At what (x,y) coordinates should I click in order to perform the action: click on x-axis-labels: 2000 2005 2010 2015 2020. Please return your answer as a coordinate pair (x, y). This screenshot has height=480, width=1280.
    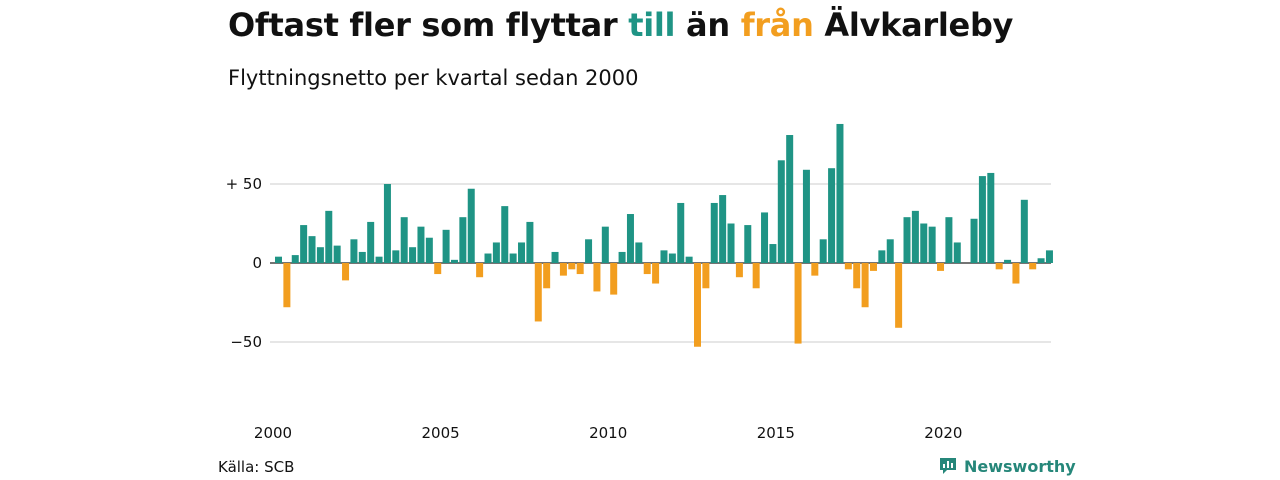
    Looking at the image, I should click on (608, 433).